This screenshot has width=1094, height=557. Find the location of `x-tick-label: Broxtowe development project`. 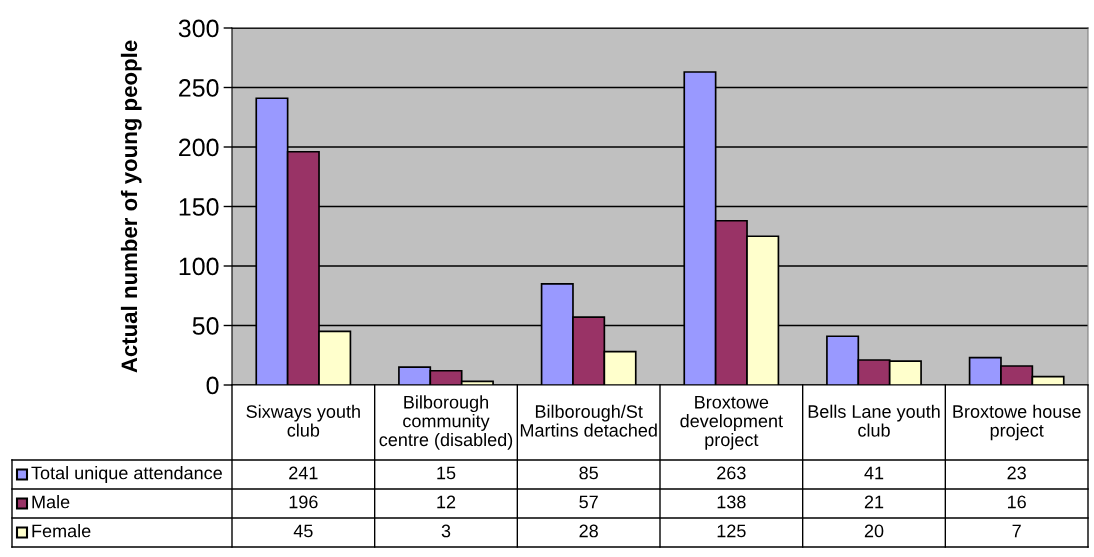

x-tick-label: Broxtowe development project is located at coordinates (731, 422).